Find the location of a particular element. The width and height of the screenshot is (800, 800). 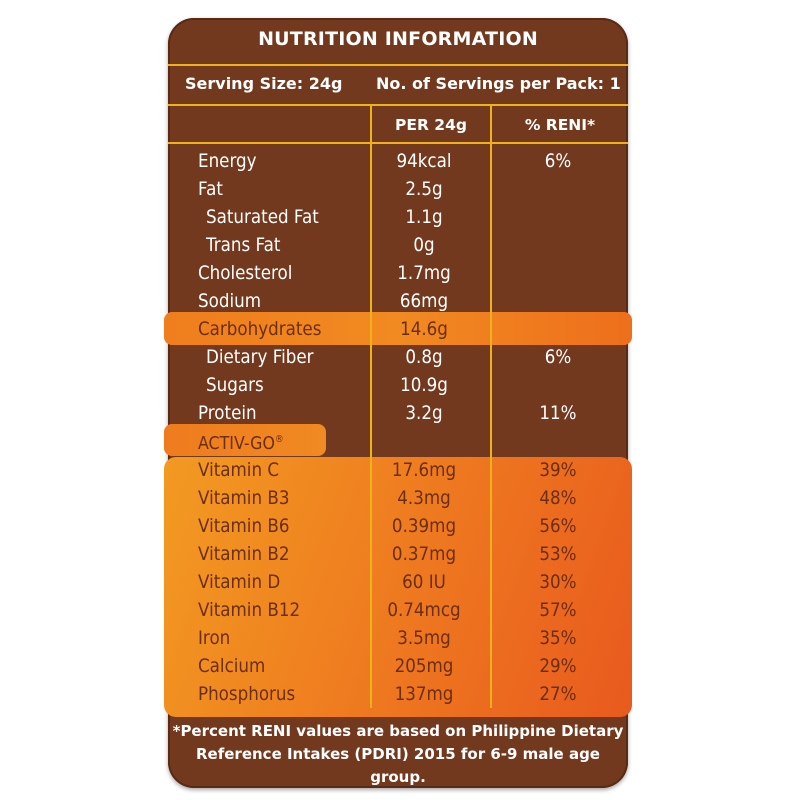

vitamin-reni: 35% is located at coordinates (558, 638).